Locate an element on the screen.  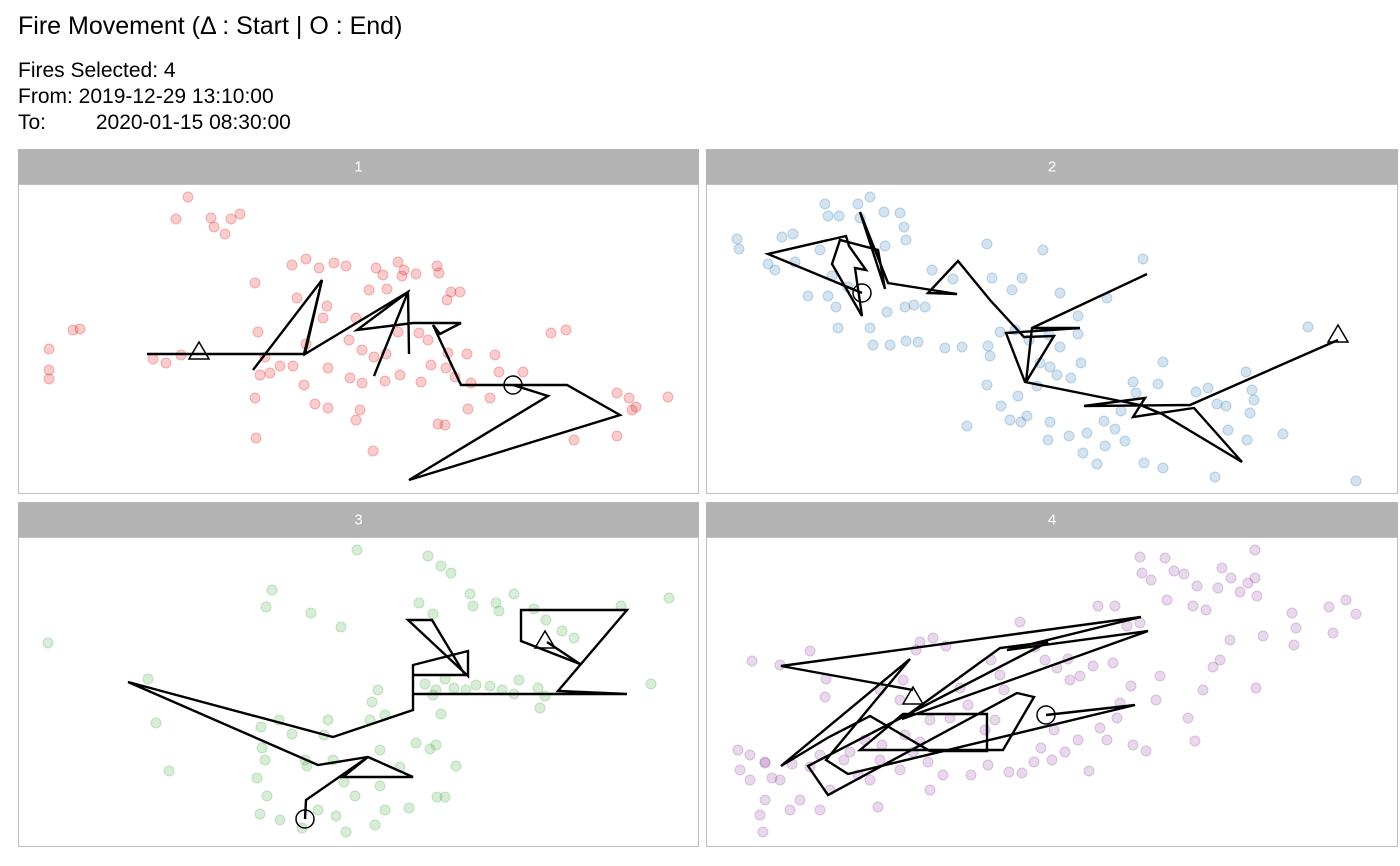
facet-label: 1 is located at coordinates (358, 166).